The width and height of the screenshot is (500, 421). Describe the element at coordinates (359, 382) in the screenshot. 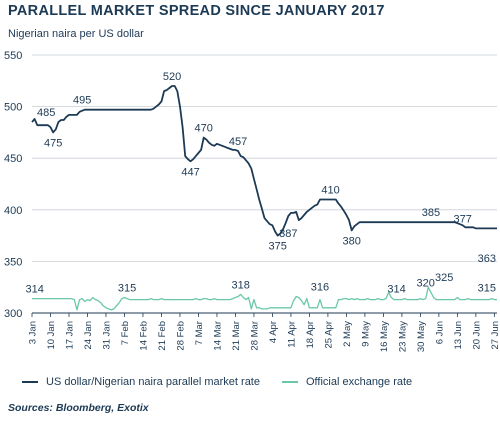

I see `legend-label-official: Official exchange rate` at that location.